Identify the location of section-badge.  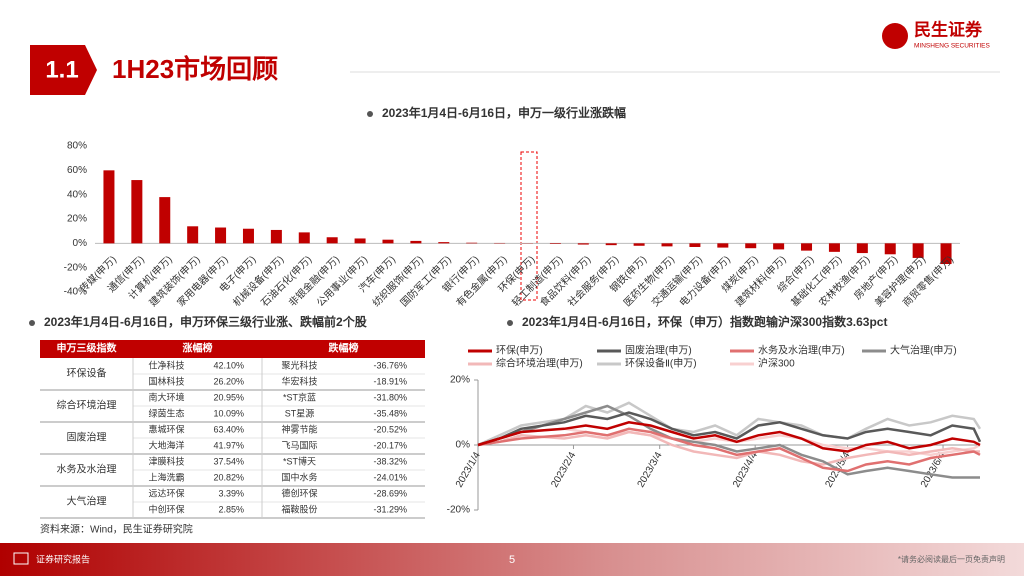
(63, 70).